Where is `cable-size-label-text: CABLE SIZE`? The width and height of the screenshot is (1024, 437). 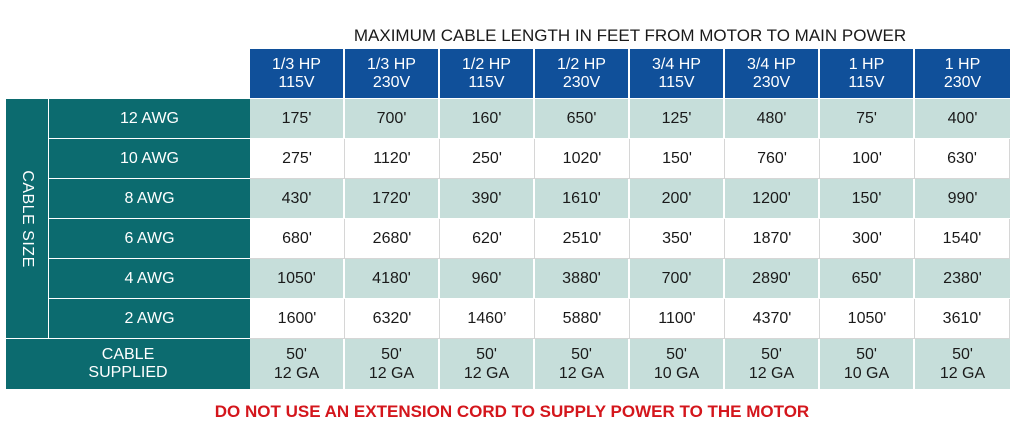
cable-size-label-text: CABLE SIZE is located at coordinates (27, 218).